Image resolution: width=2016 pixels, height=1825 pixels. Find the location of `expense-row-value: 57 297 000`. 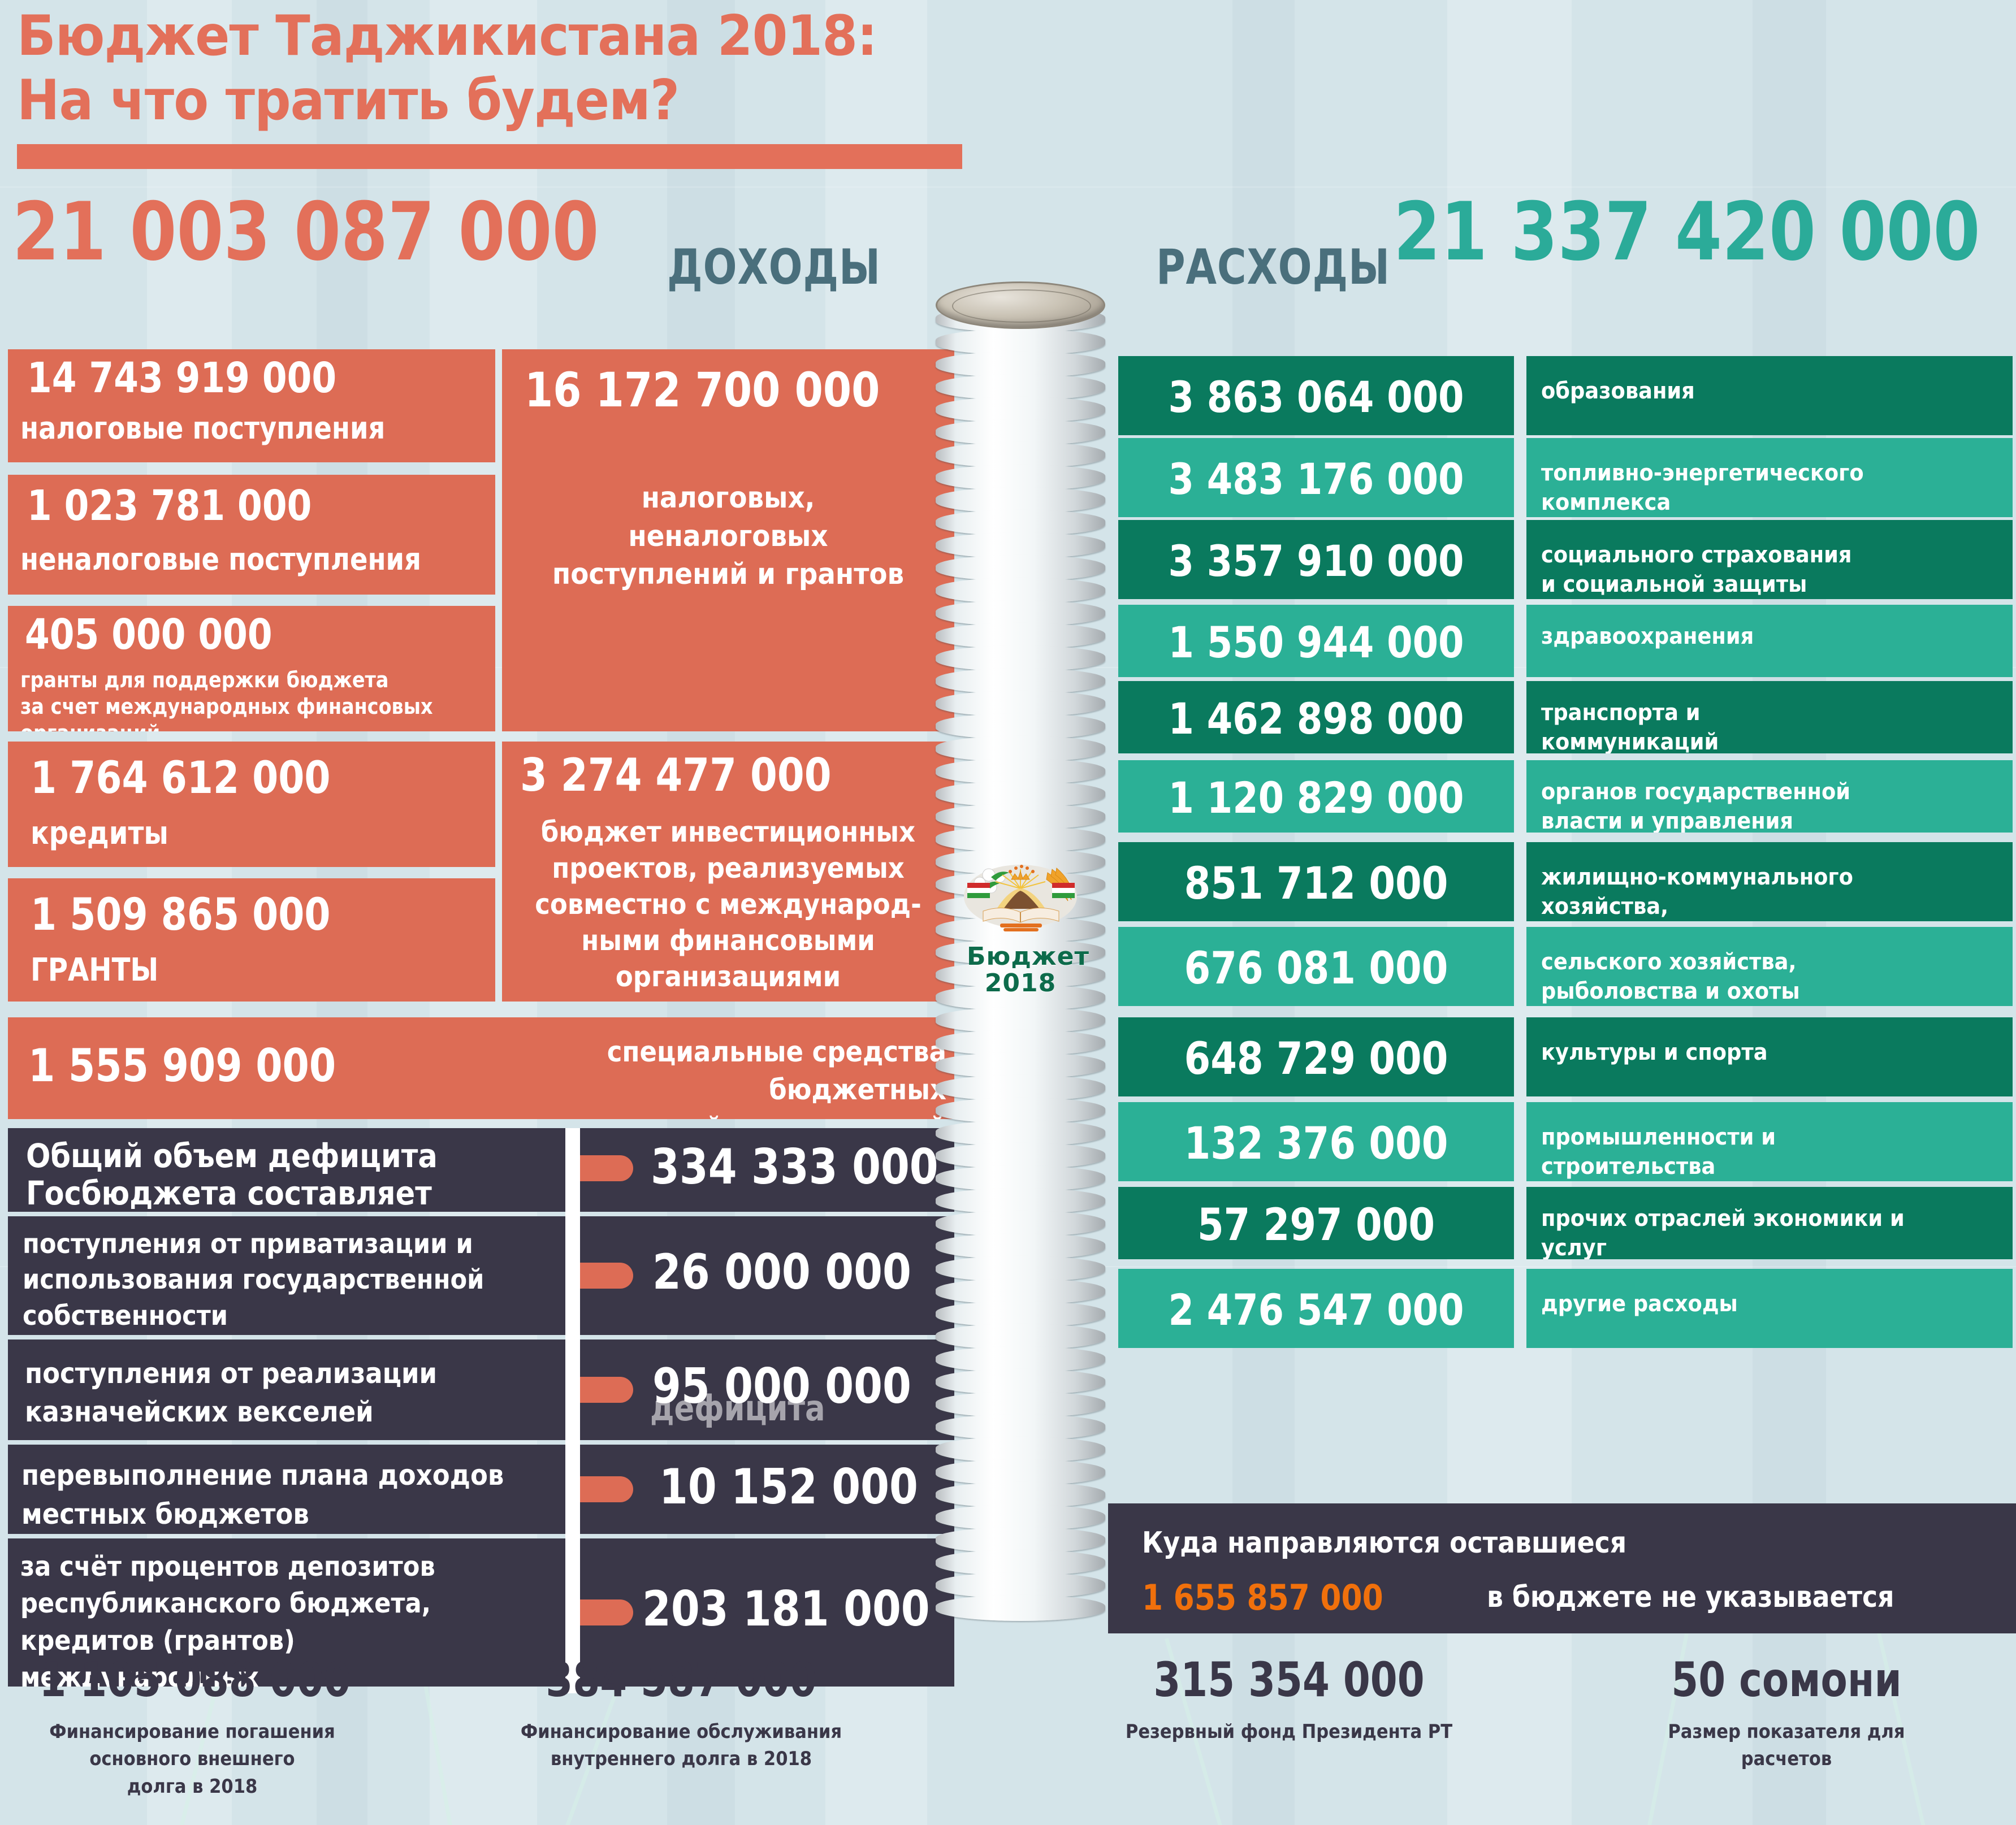

expense-row-value: 57 297 000 is located at coordinates (1316, 1223).